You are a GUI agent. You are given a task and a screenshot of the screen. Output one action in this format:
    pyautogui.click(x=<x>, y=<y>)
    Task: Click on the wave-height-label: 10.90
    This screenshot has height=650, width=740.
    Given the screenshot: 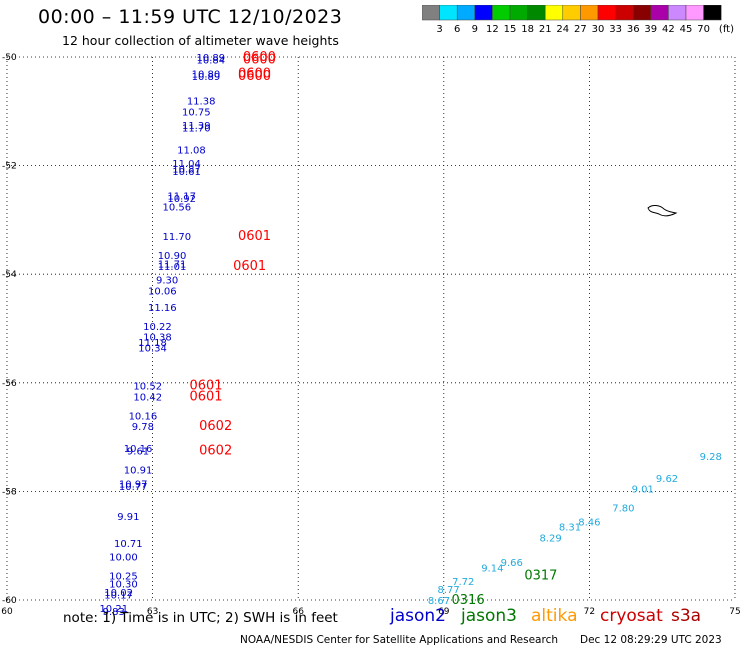 What is the action you would take?
    pyautogui.click(x=172, y=256)
    